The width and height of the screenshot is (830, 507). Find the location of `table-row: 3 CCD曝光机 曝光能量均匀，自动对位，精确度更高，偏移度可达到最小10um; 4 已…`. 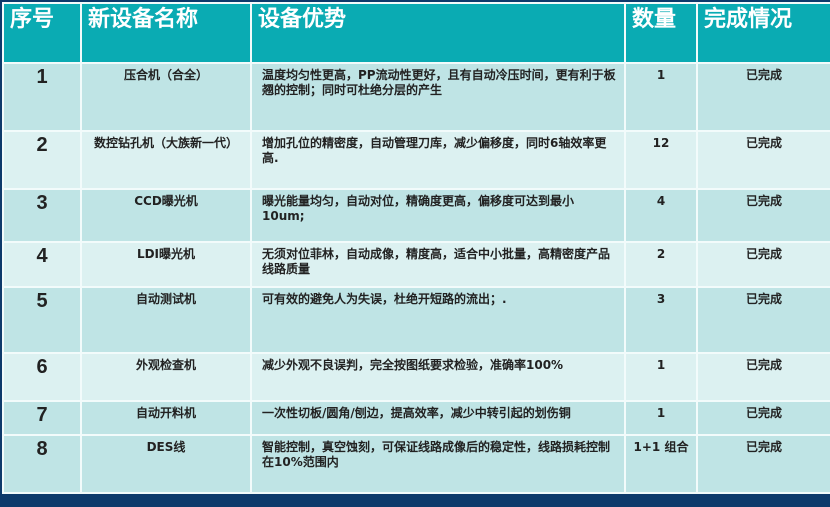

table-row: 3 CCD曝光机 曝光能量均匀，自动对位，精确度更高，偏移度可达到最小10um; 4 已… is located at coordinates (416, 215).